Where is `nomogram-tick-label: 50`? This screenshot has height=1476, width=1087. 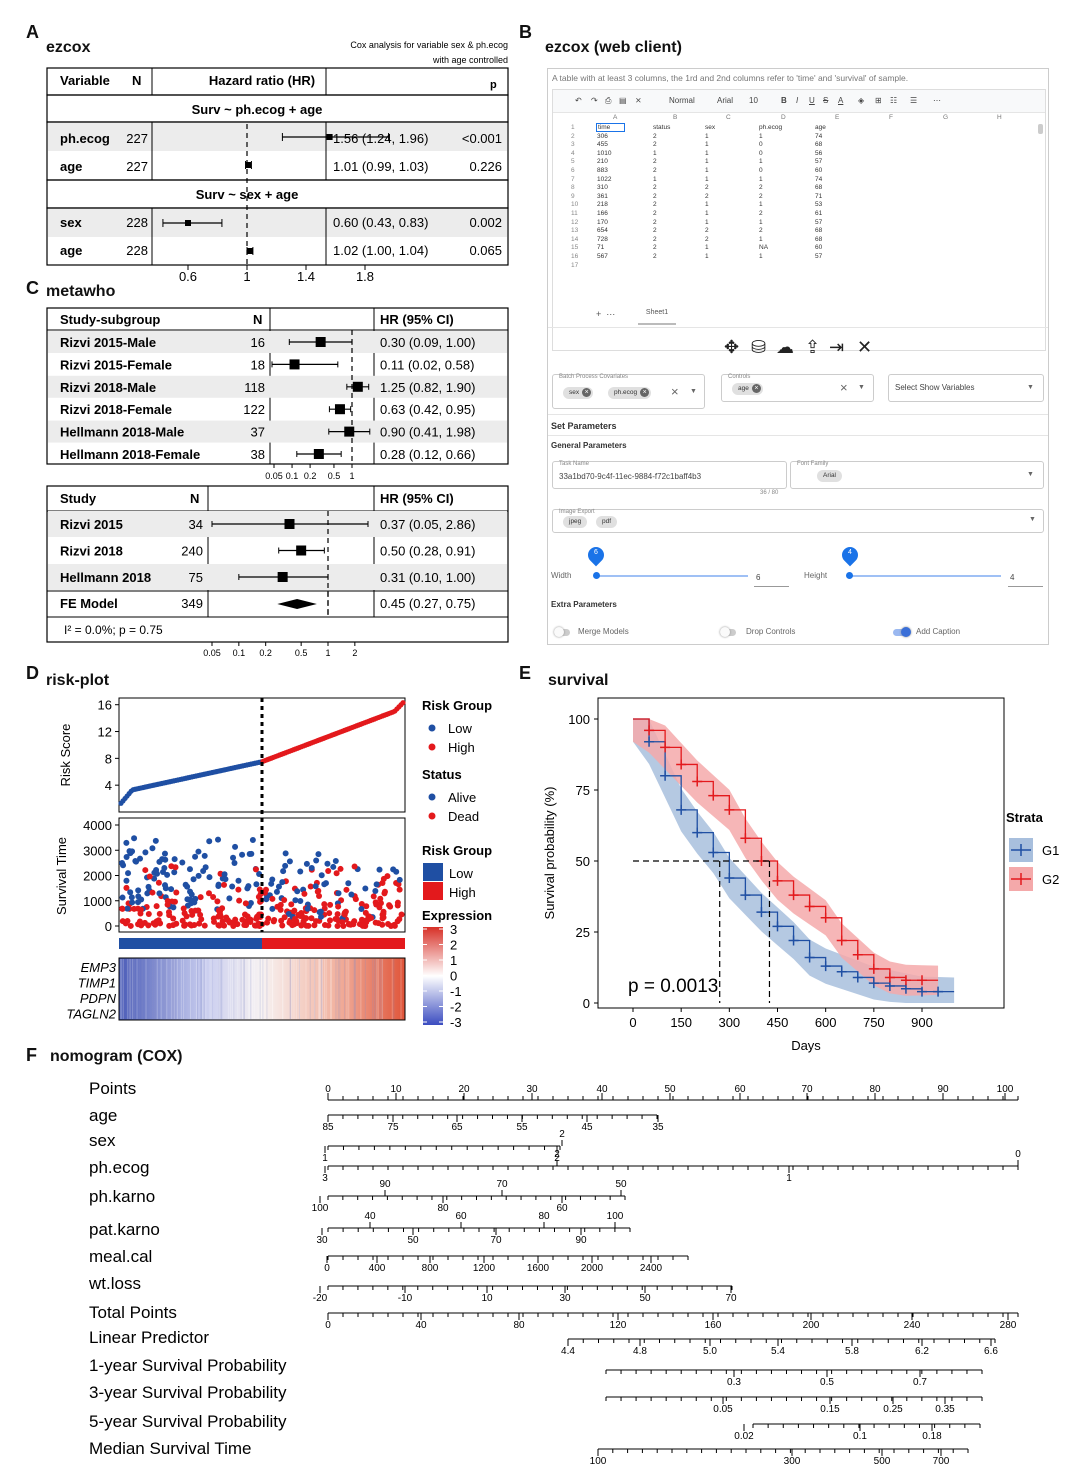
nomogram-tick-label: 50 is located at coordinates (621, 1184).